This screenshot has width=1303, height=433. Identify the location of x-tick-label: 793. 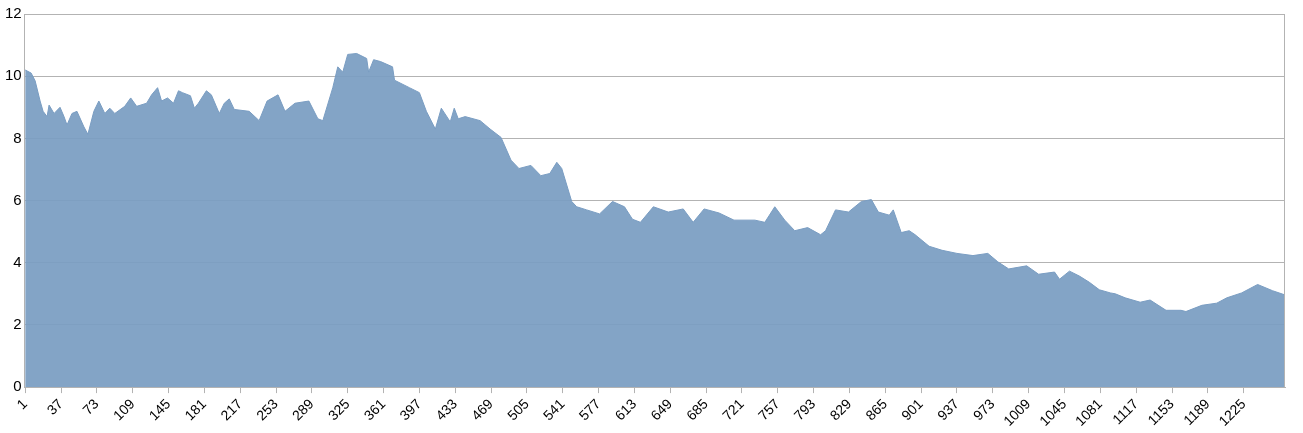
(804, 409).